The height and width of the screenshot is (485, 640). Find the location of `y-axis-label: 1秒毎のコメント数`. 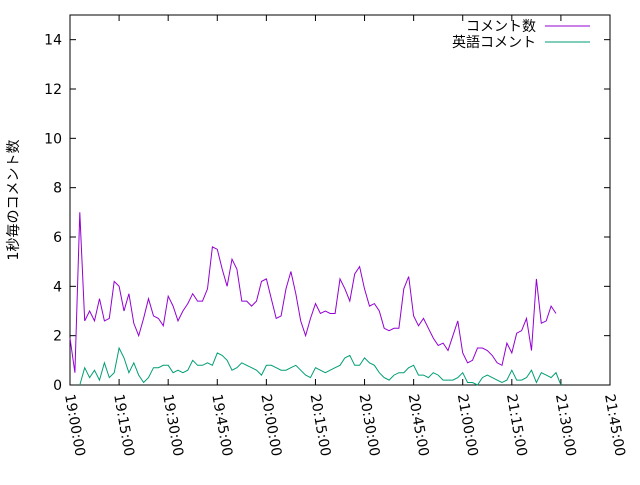

y-axis-label: 1秒毎のコメント数 is located at coordinates (14, 200).